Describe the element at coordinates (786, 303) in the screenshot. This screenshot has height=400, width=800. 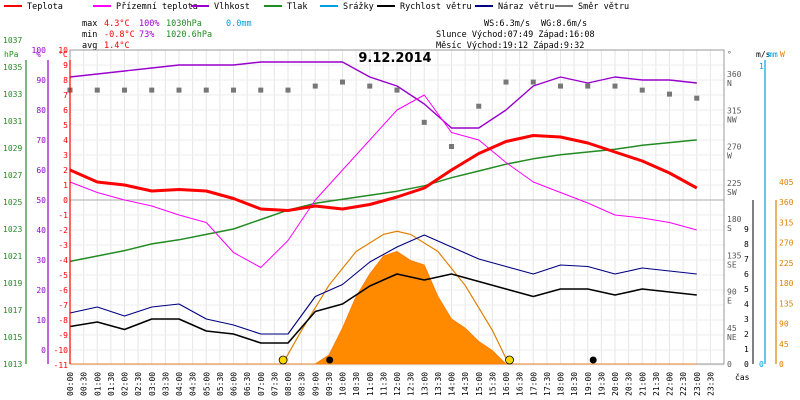
I see `tick-label-solar: 135` at that location.